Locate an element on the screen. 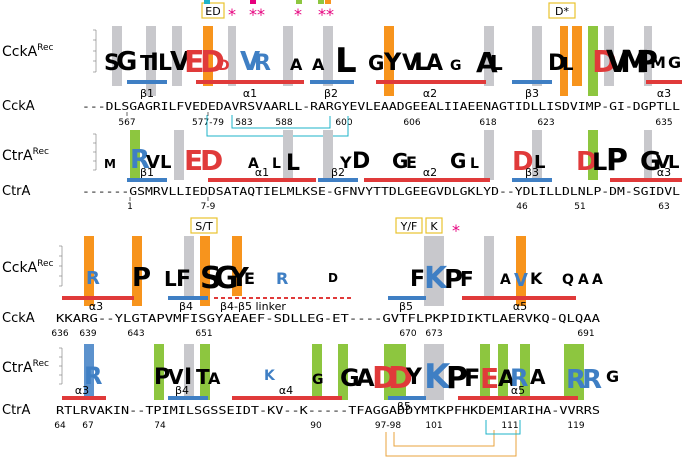 The width and height of the screenshot is (683, 463). mark-orange is located at coordinates (328, 2).